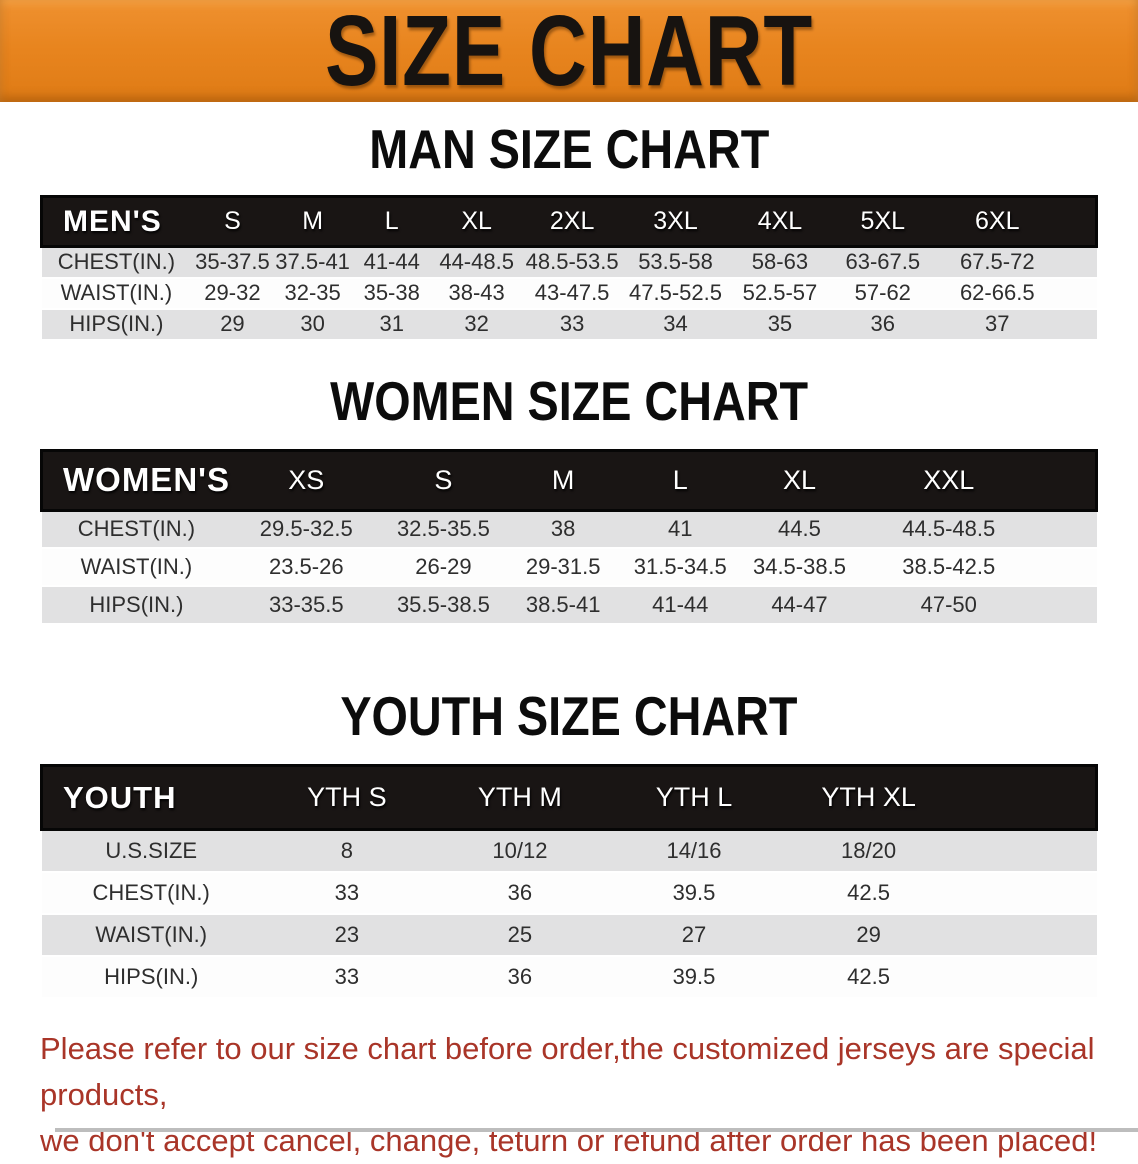  I want to click on youth-header-spacer, so click(1027, 797).